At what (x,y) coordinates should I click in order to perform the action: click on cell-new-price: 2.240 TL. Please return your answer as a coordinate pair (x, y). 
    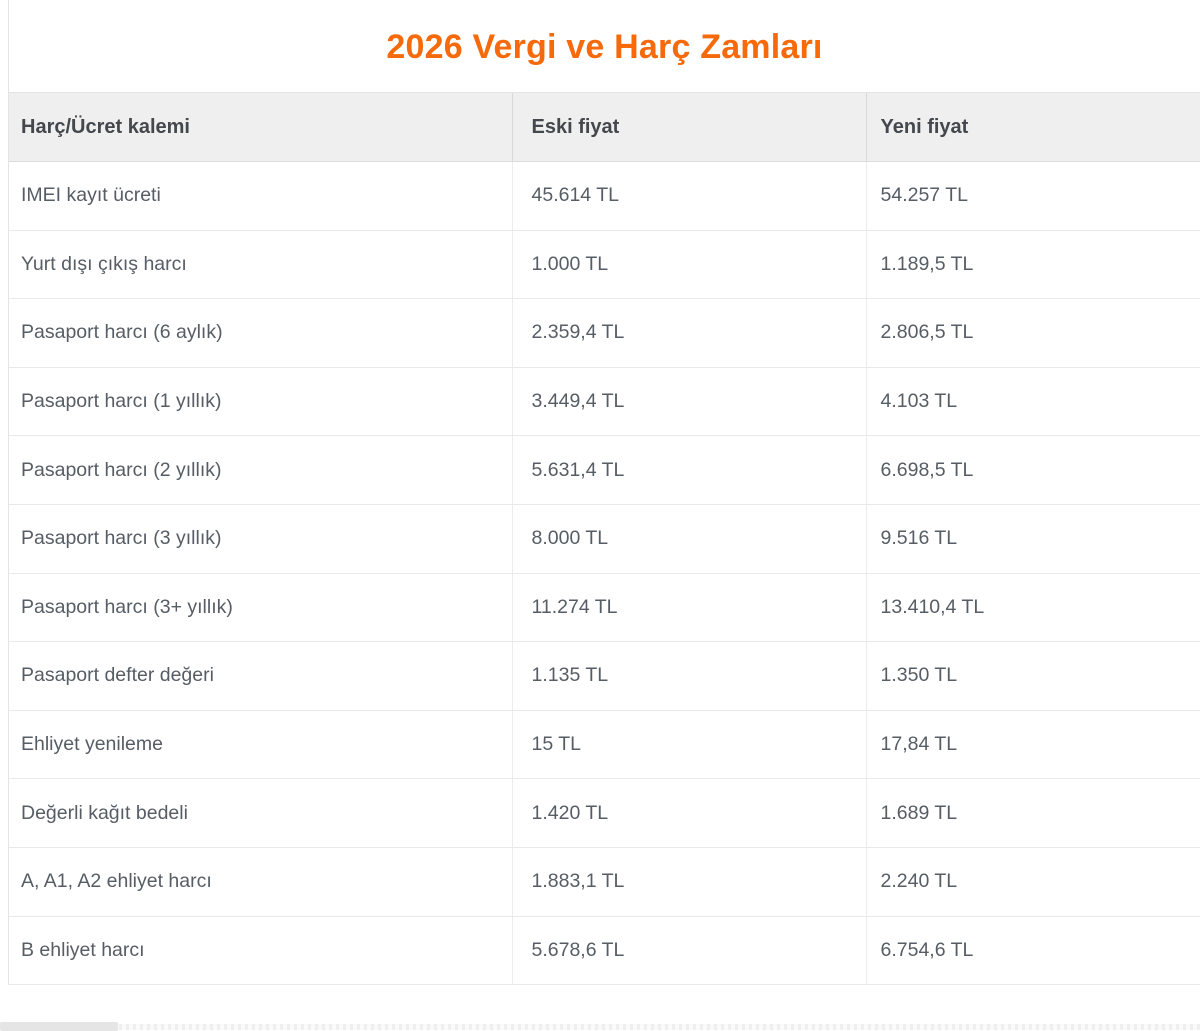
    Looking at the image, I should click on (1032, 882).